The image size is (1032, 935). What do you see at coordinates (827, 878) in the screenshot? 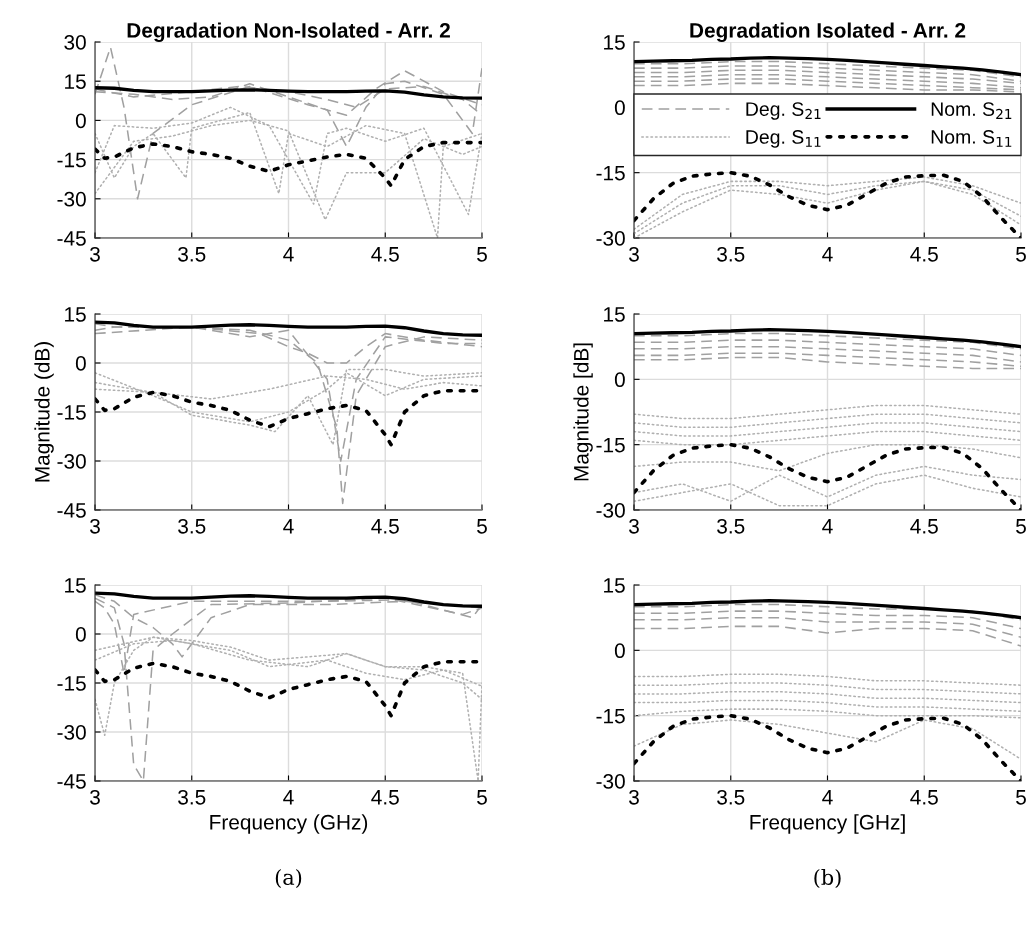
I see `text: (b)` at bounding box center [827, 878].